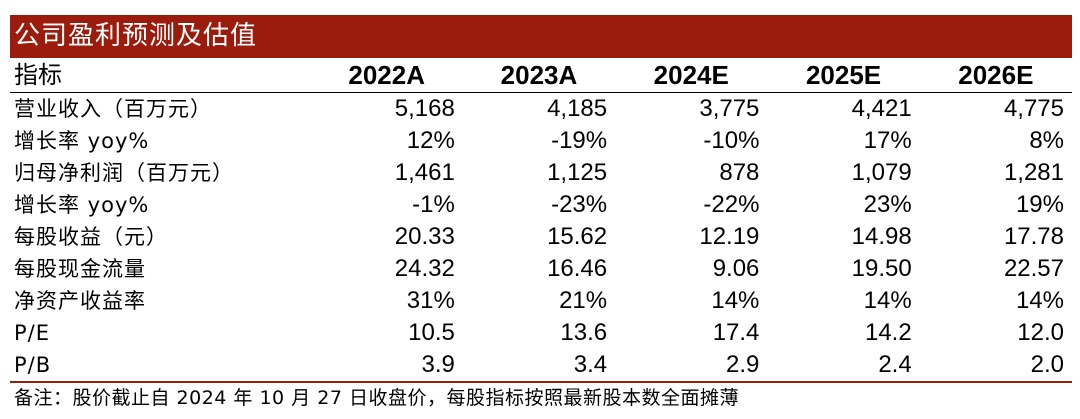  What do you see at coordinates (160, 366) in the screenshot?
I see `row-label: P/B` at bounding box center [160, 366].